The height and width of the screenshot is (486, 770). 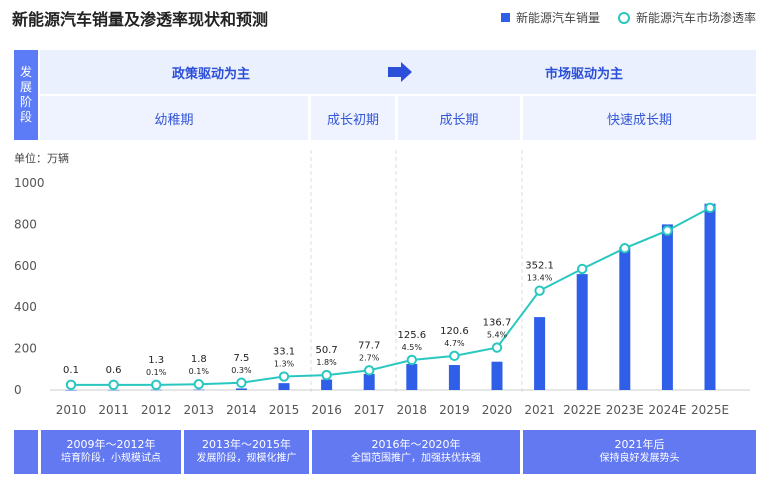 I want to click on phase-row: 幼稚期 成长初期 成长期 快速成长期, so click(x=398, y=118).